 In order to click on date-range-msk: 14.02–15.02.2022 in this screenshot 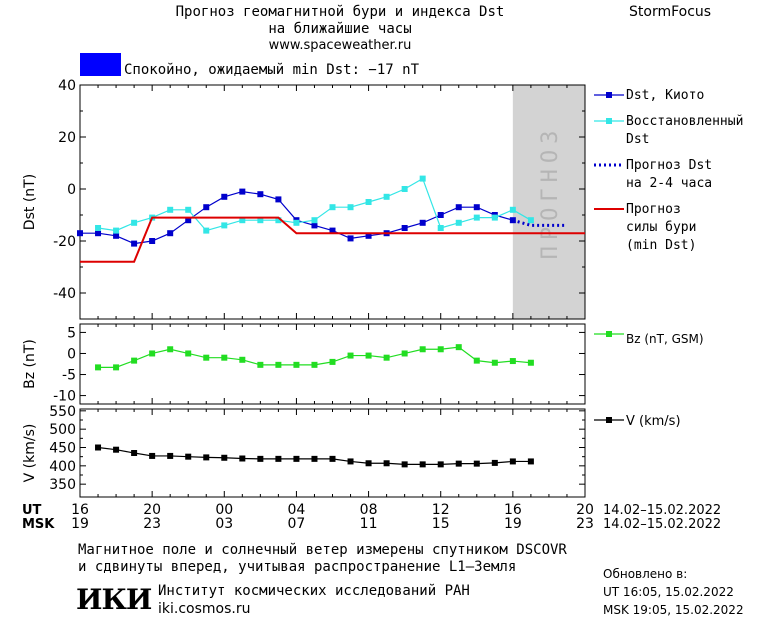, I will do `click(662, 524)`.